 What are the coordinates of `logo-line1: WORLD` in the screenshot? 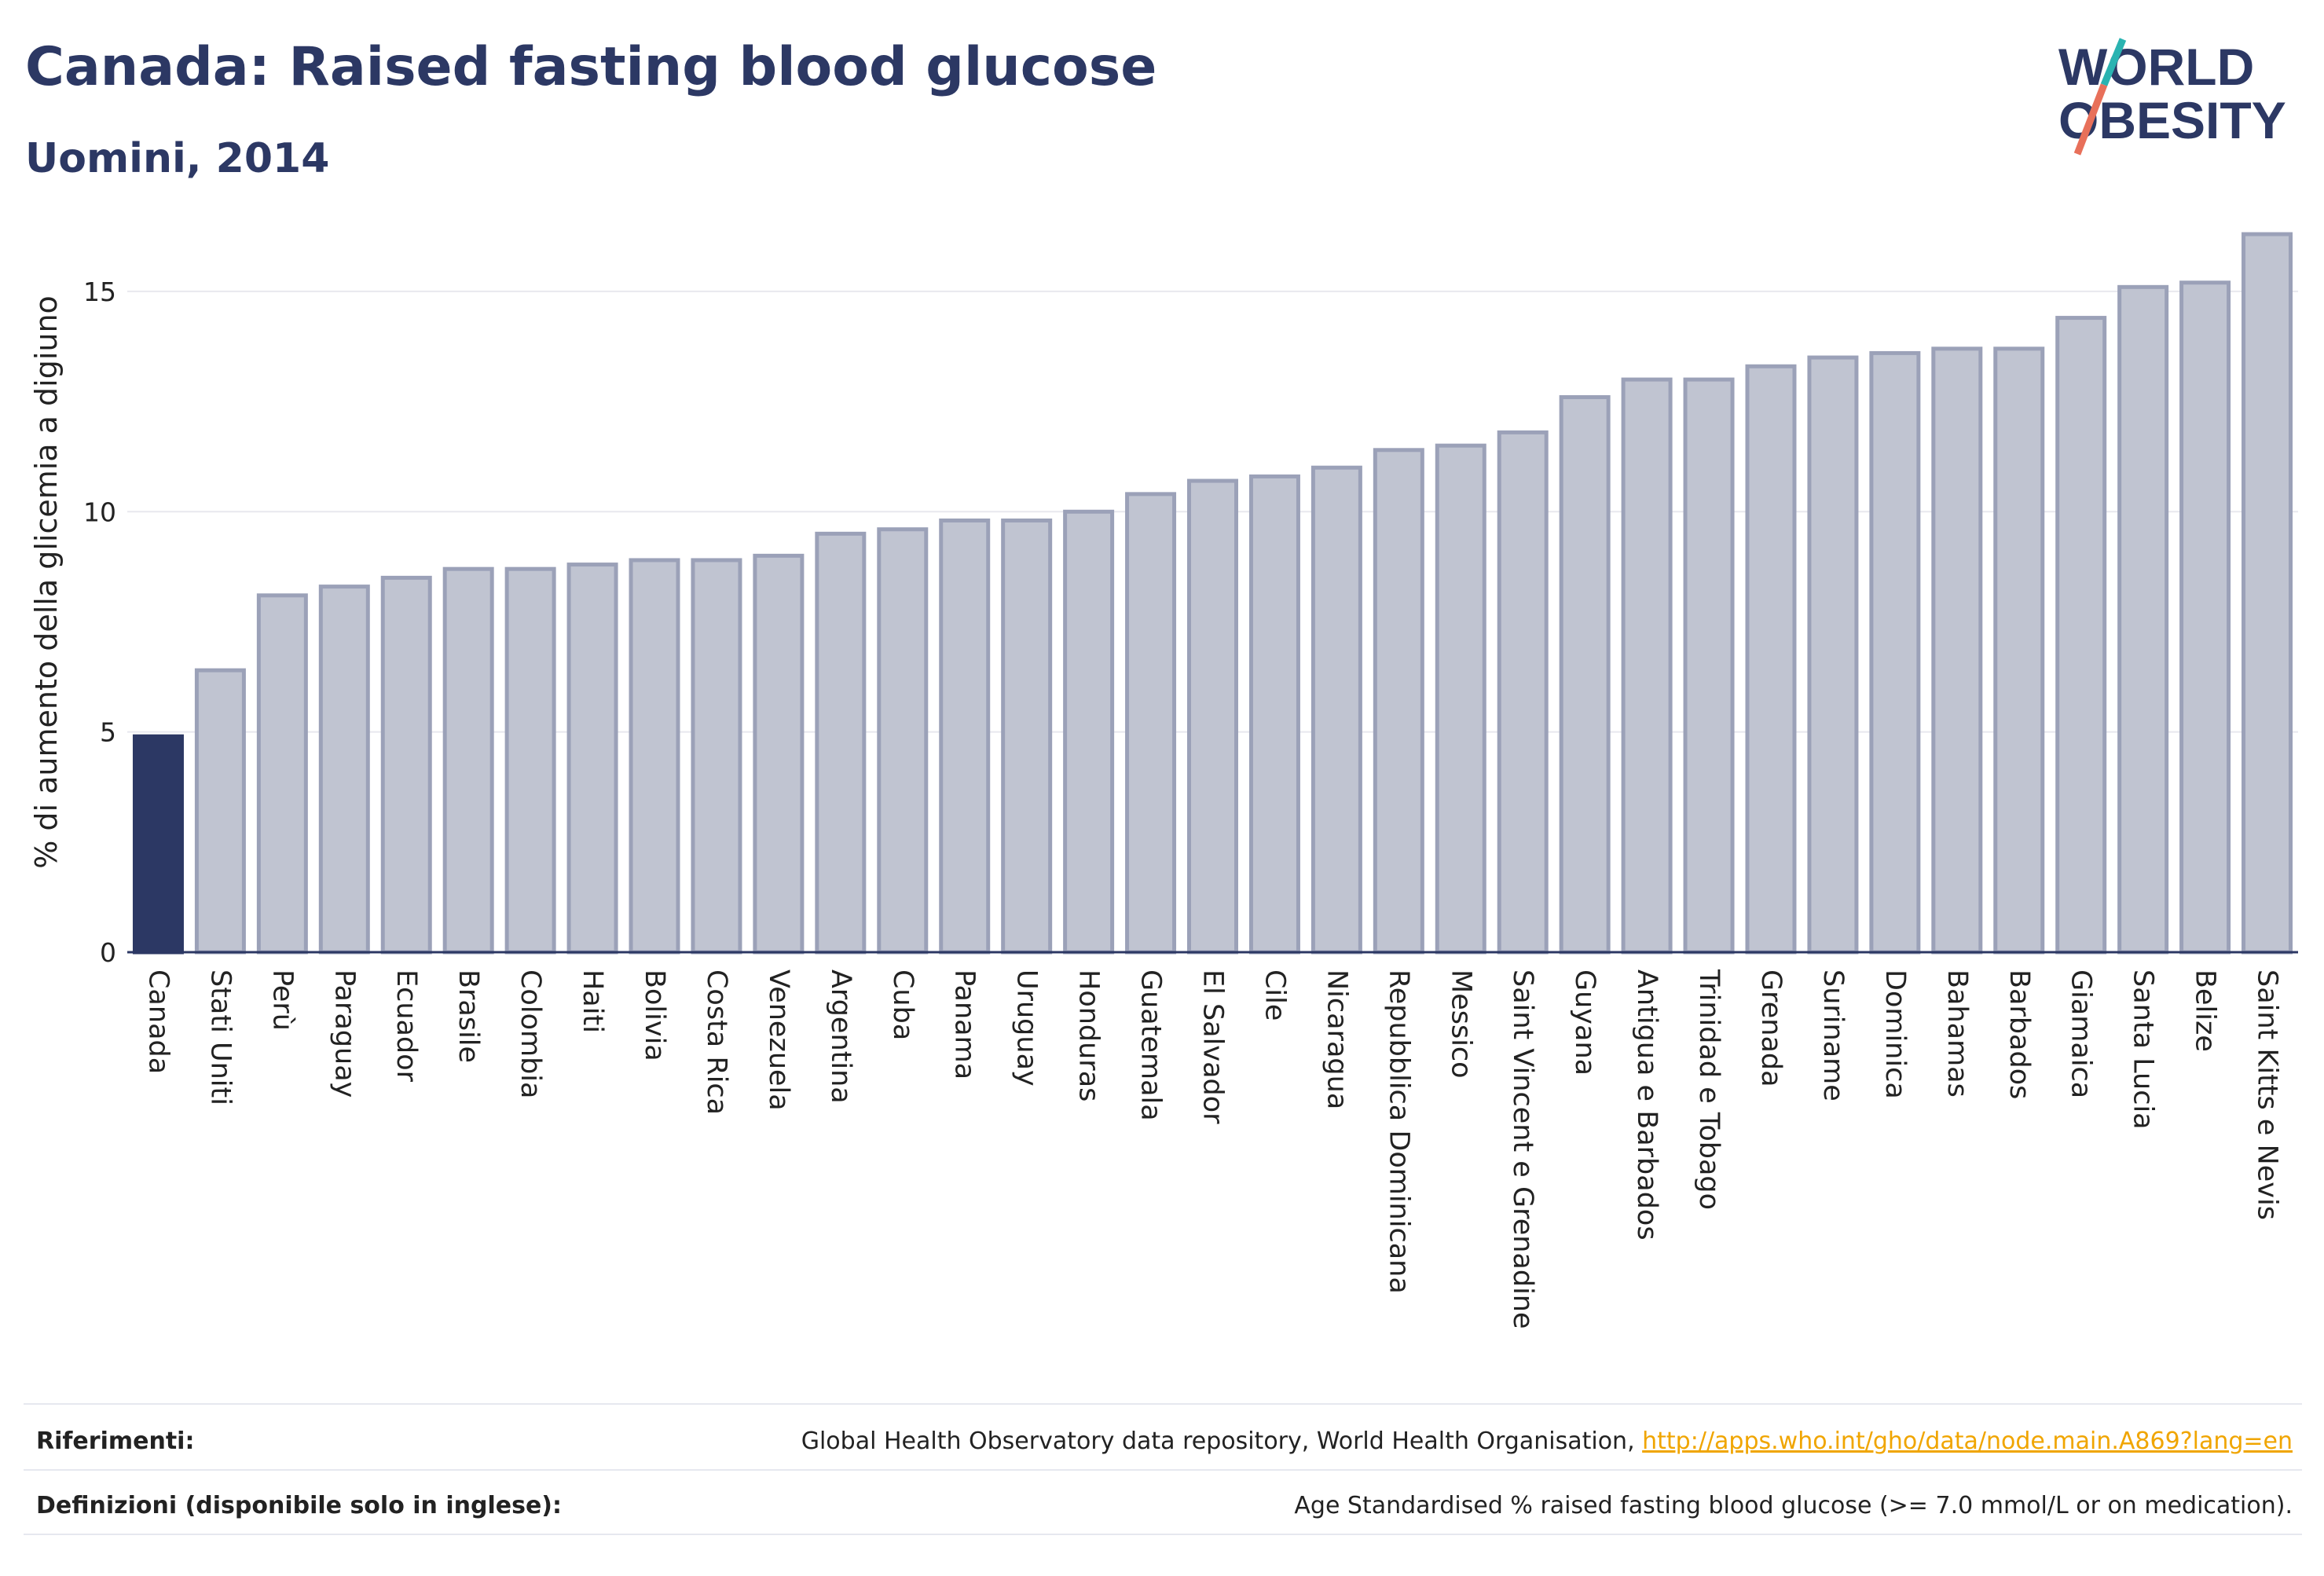 It's located at (2156, 67).